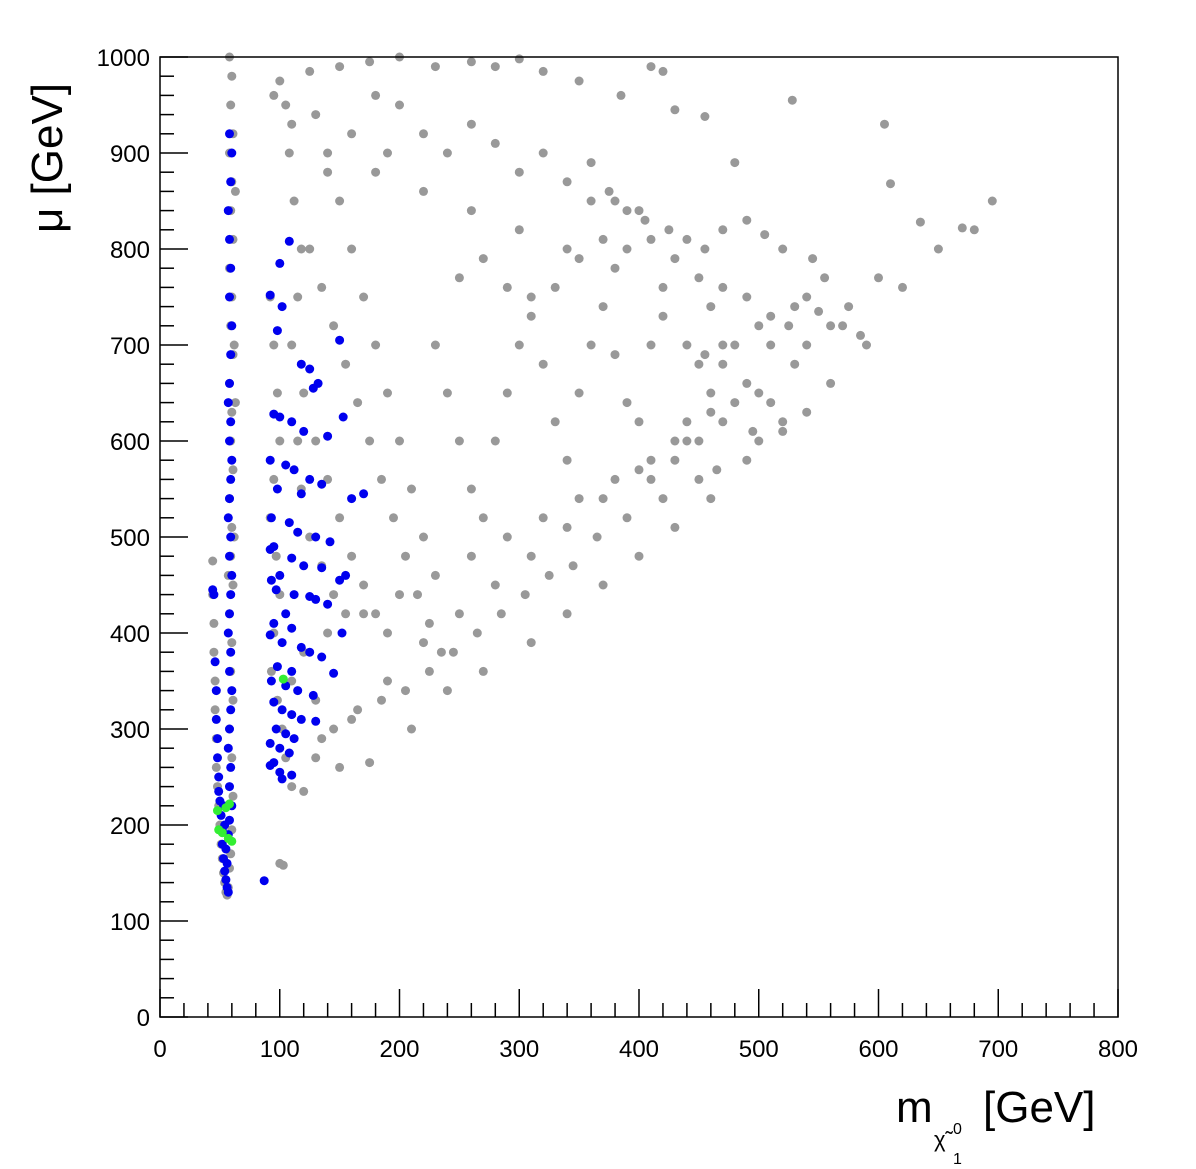 The image size is (1196, 1169). I want to click on y-tick-label-9: 900, so click(130, 154).